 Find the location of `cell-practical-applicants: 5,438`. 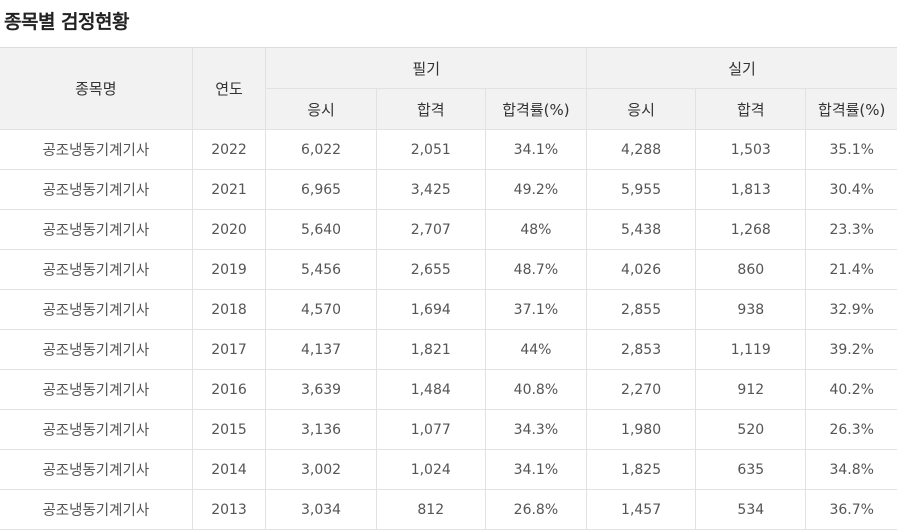

cell-practical-applicants: 5,438 is located at coordinates (641, 229).